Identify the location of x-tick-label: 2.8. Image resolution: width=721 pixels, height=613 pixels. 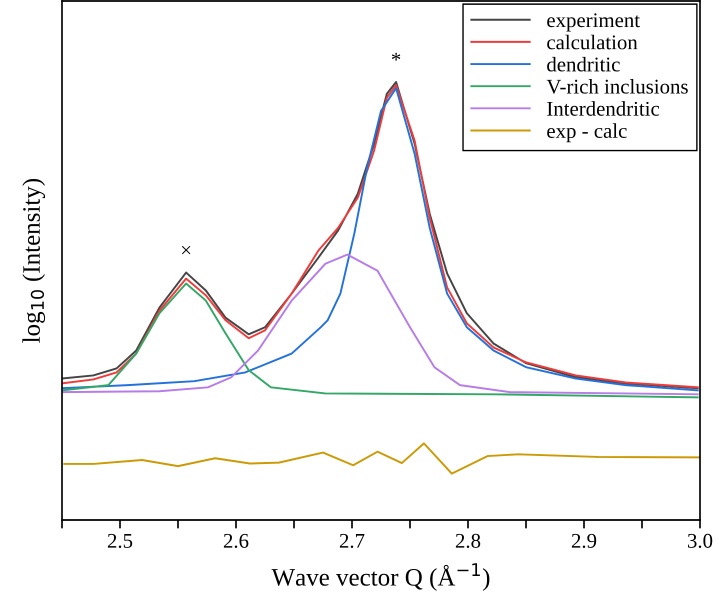
(468, 541).